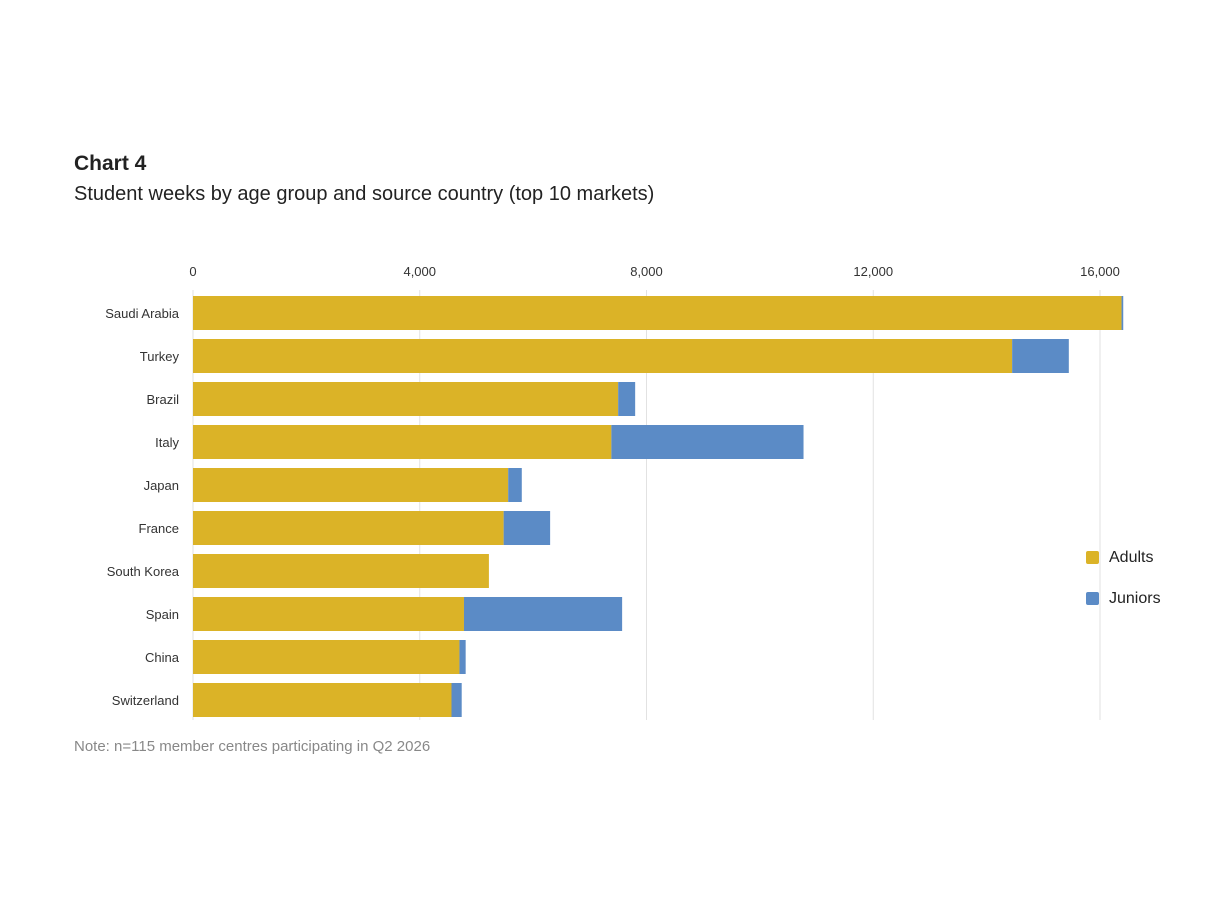 This screenshot has height=911, width=1214. I want to click on category-label: Turkey, so click(160, 356).